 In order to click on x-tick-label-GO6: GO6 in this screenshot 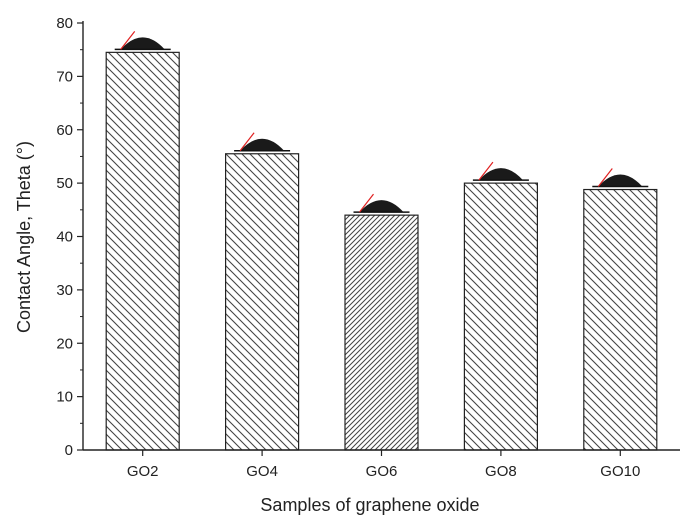, I will do `click(382, 471)`.